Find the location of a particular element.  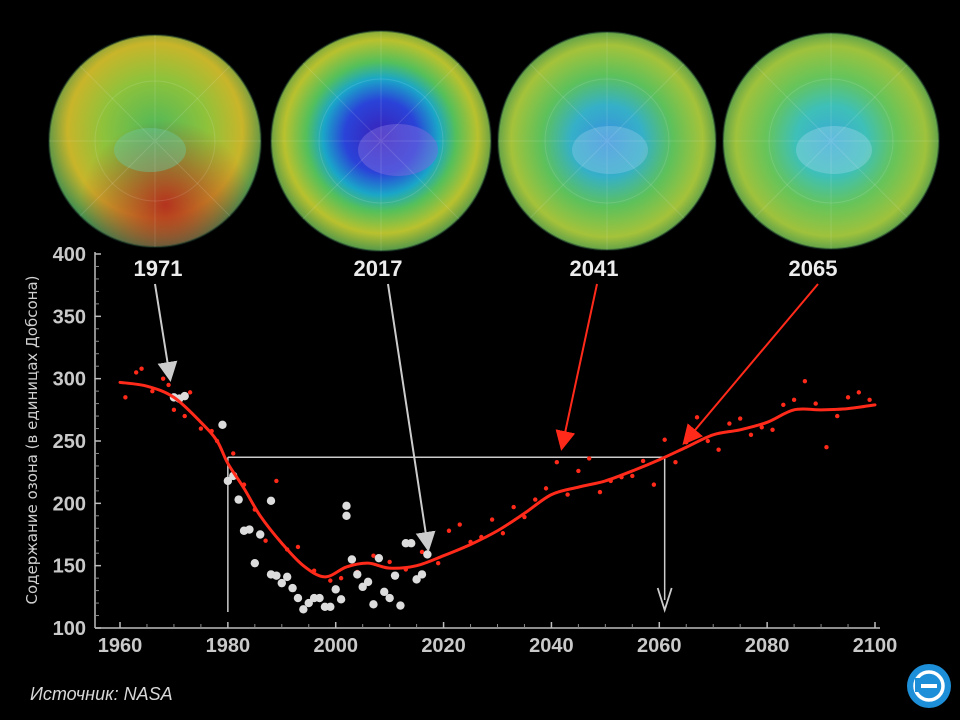

arrow-1971 is located at coordinates (166, 332).